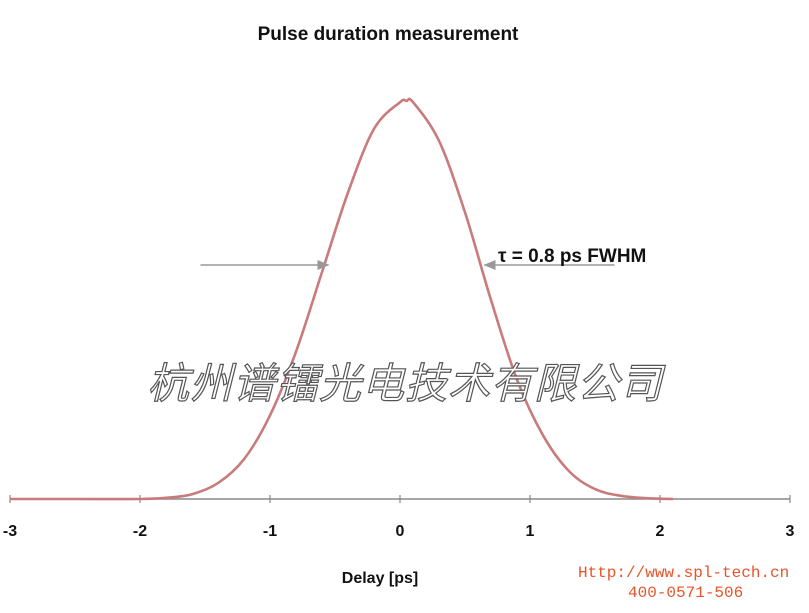  Describe the element at coordinates (400, 531) in the screenshot. I see `x-tick-label: 0` at that location.